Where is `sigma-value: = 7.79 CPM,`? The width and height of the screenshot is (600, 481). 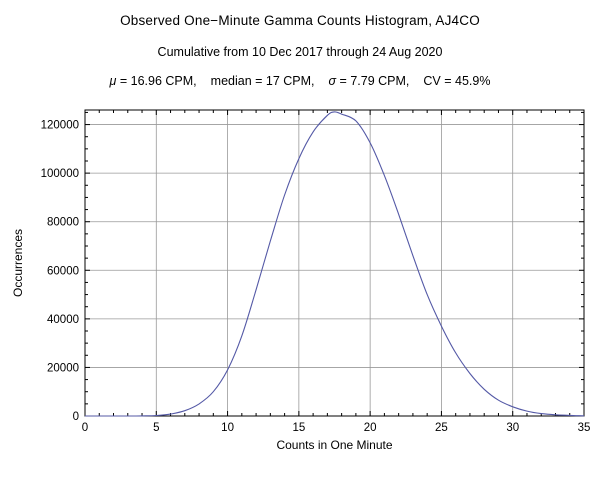
sigma-value: = 7.79 CPM, is located at coordinates (373, 81).